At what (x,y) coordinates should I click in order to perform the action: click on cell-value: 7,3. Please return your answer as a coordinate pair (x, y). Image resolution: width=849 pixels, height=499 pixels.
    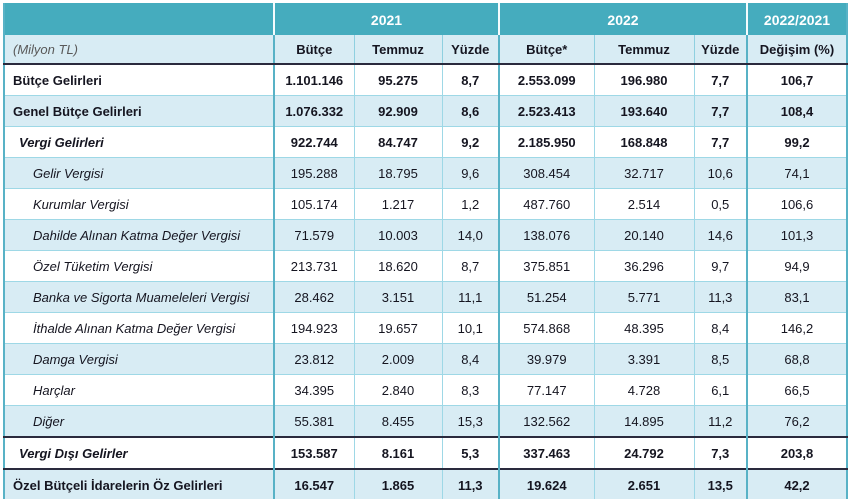
    Looking at the image, I should click on (720, 452).